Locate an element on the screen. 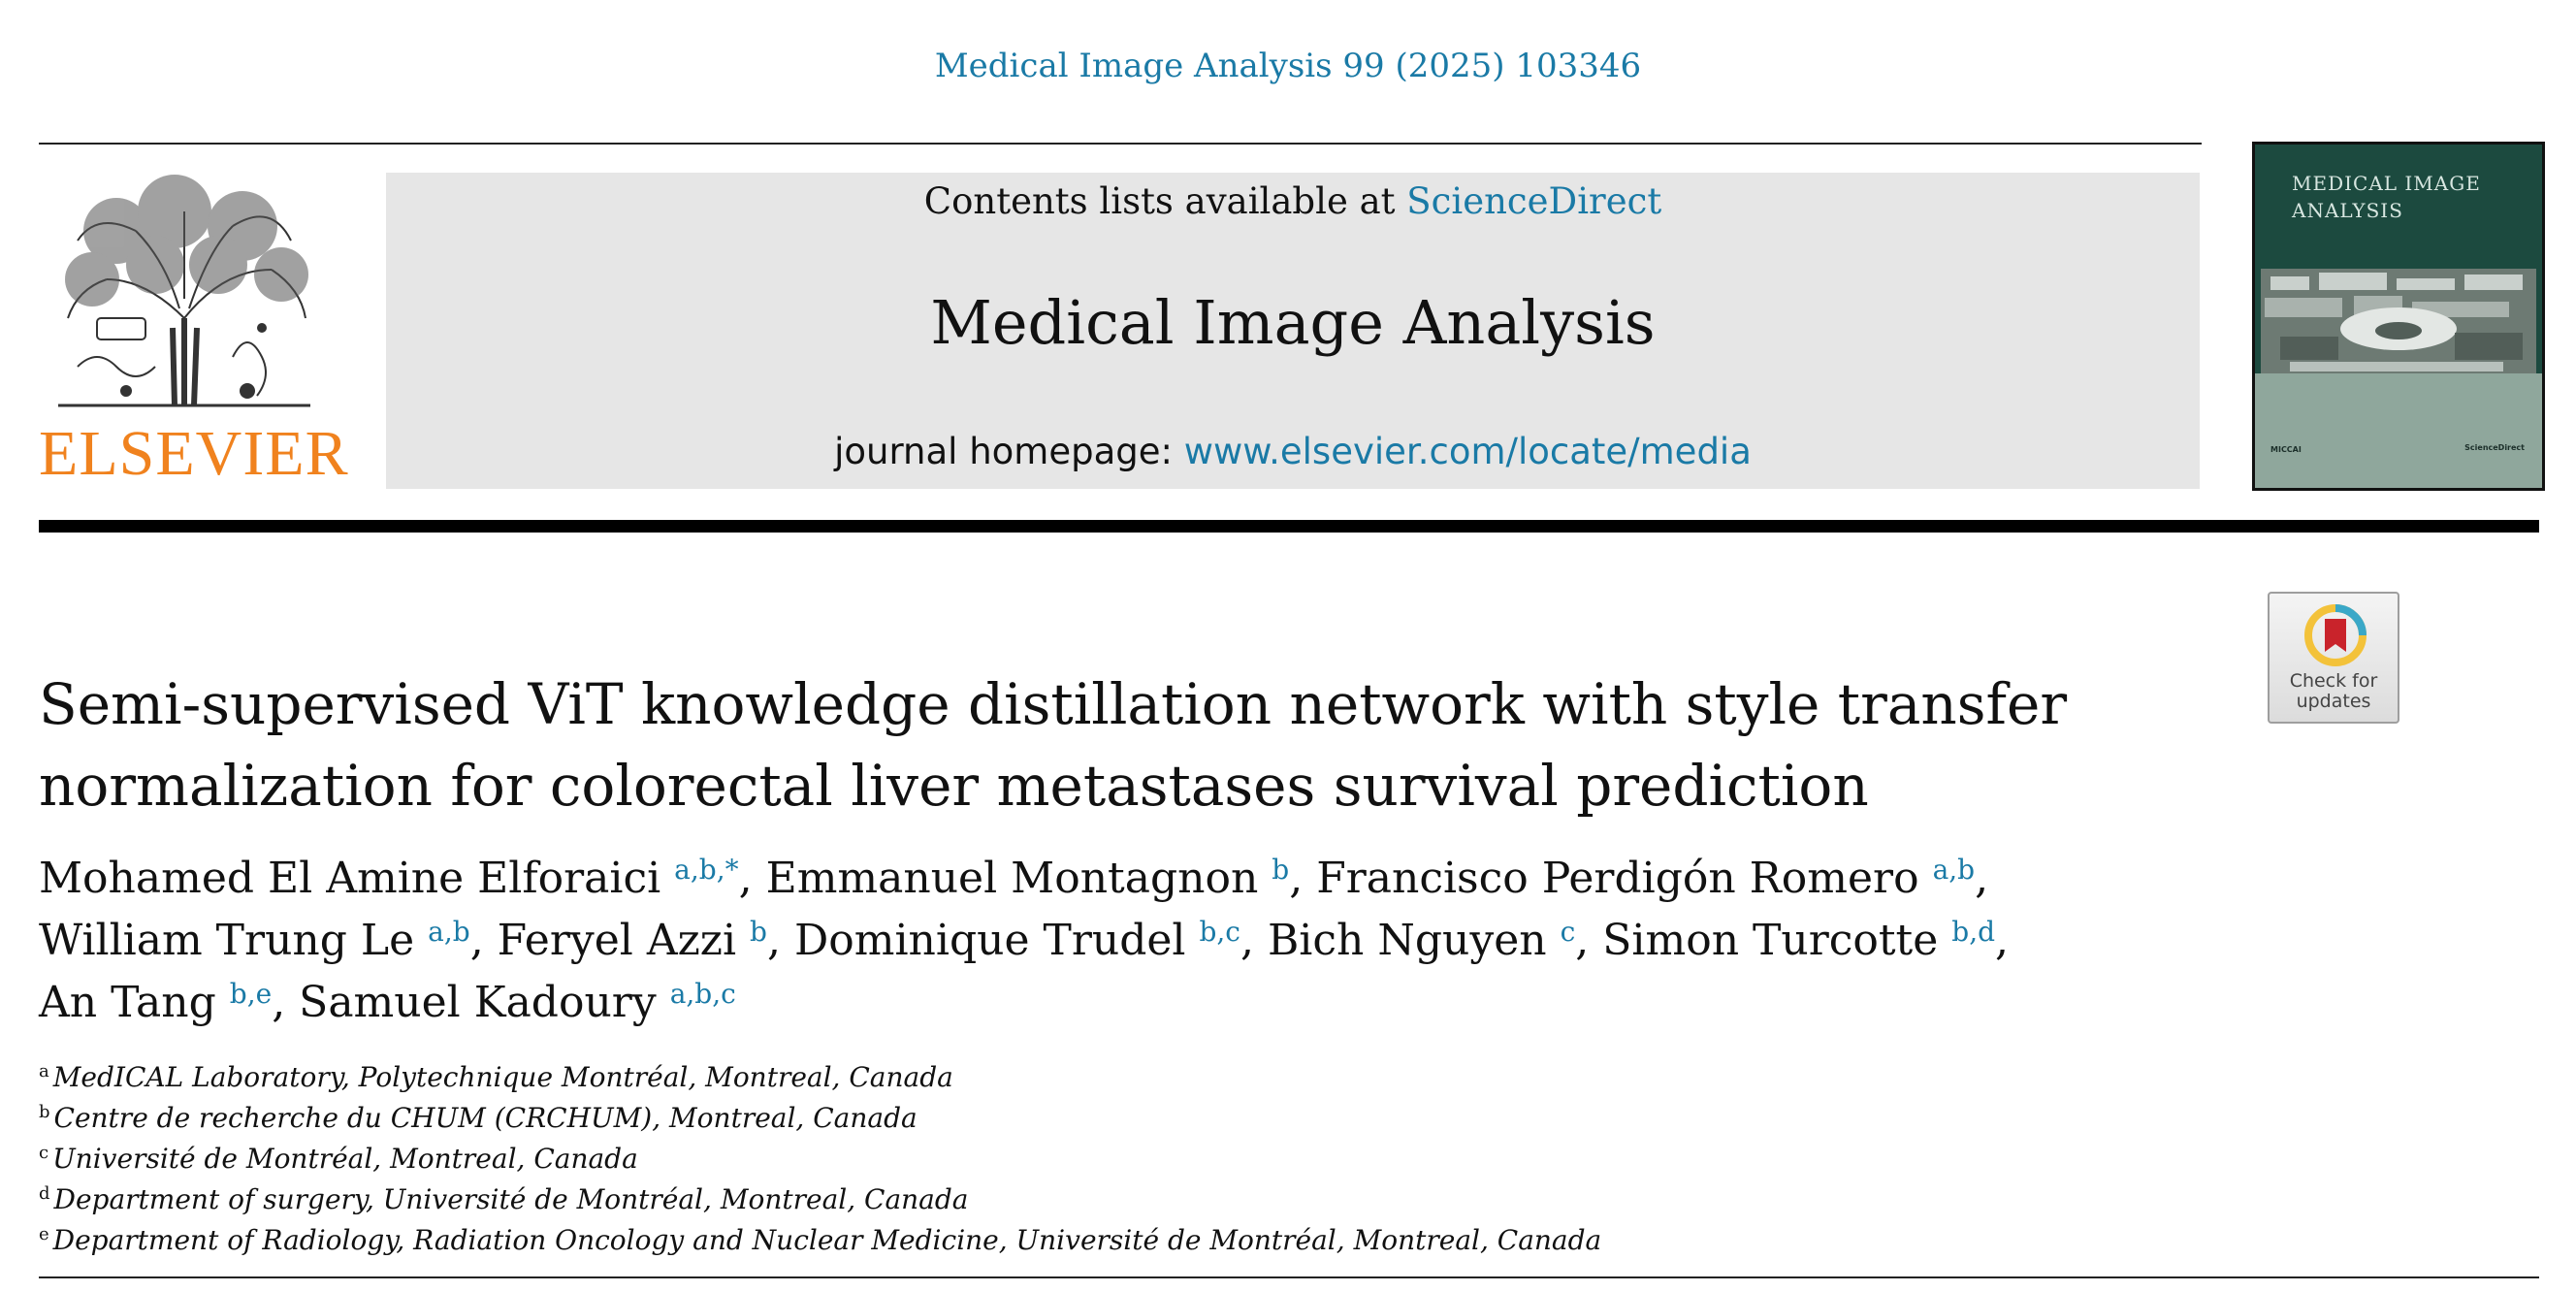 The height and width of the screenshot is (1292, 2576). author-name: An Tang is located at coordinates (127, 1002).